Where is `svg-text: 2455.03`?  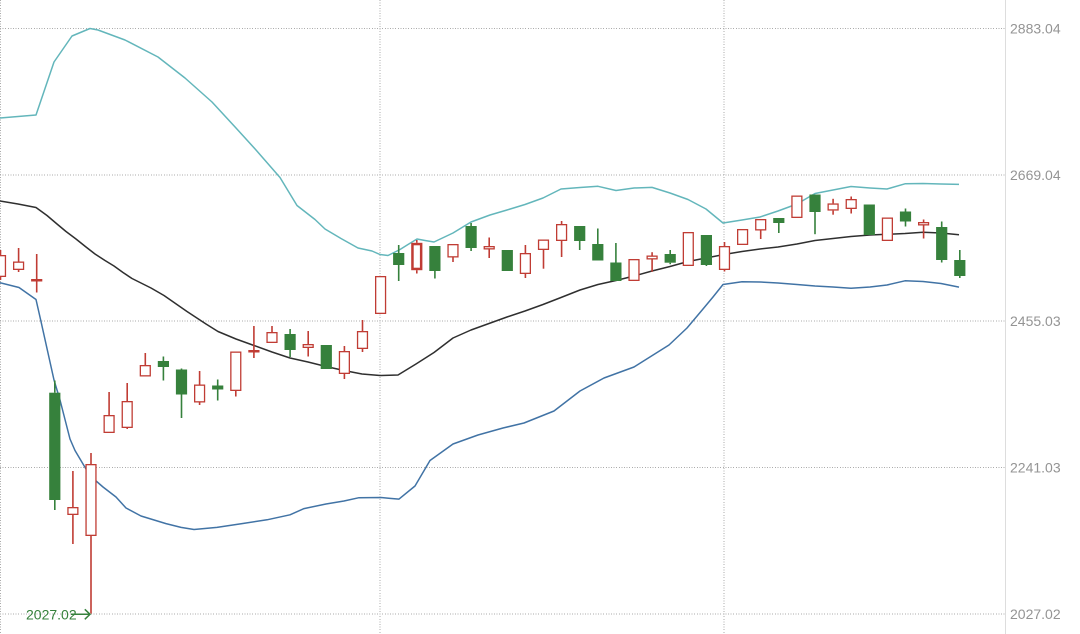
svg-text: 2455.03 is located at coordinates (1035, 321).